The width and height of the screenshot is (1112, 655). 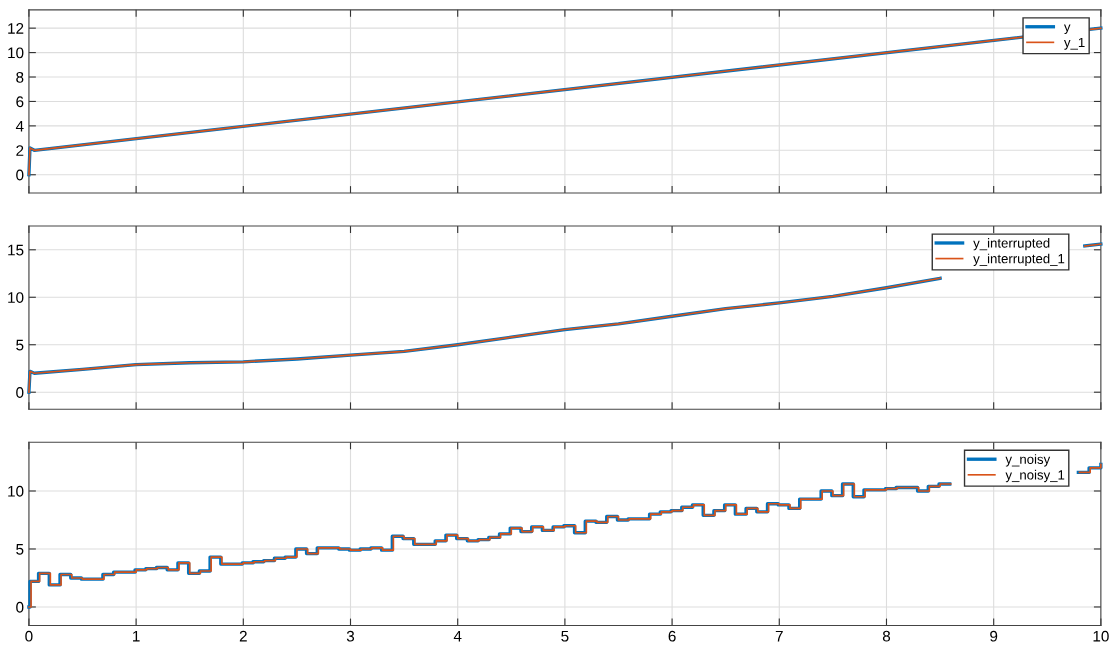 What do you see at coordinates (994, 636) in the screenshot?
I see `x-tick-label: 9` at bounding box center [994, 636].